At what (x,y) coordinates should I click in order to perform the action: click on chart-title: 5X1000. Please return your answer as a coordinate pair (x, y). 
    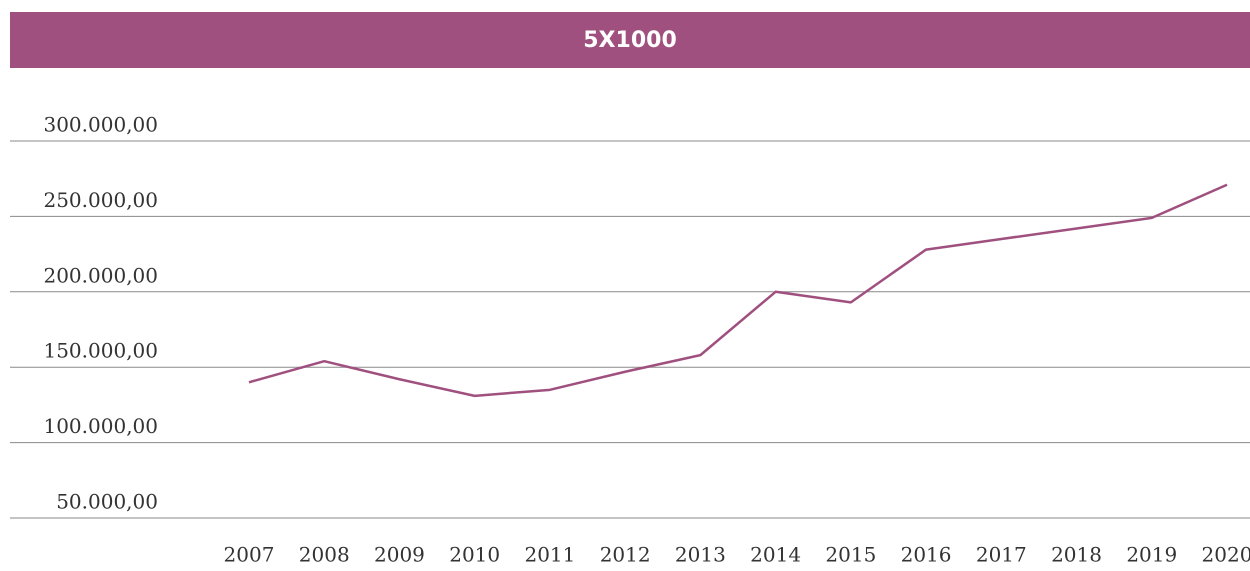
    Looking at the image, I should click on (630, 40).